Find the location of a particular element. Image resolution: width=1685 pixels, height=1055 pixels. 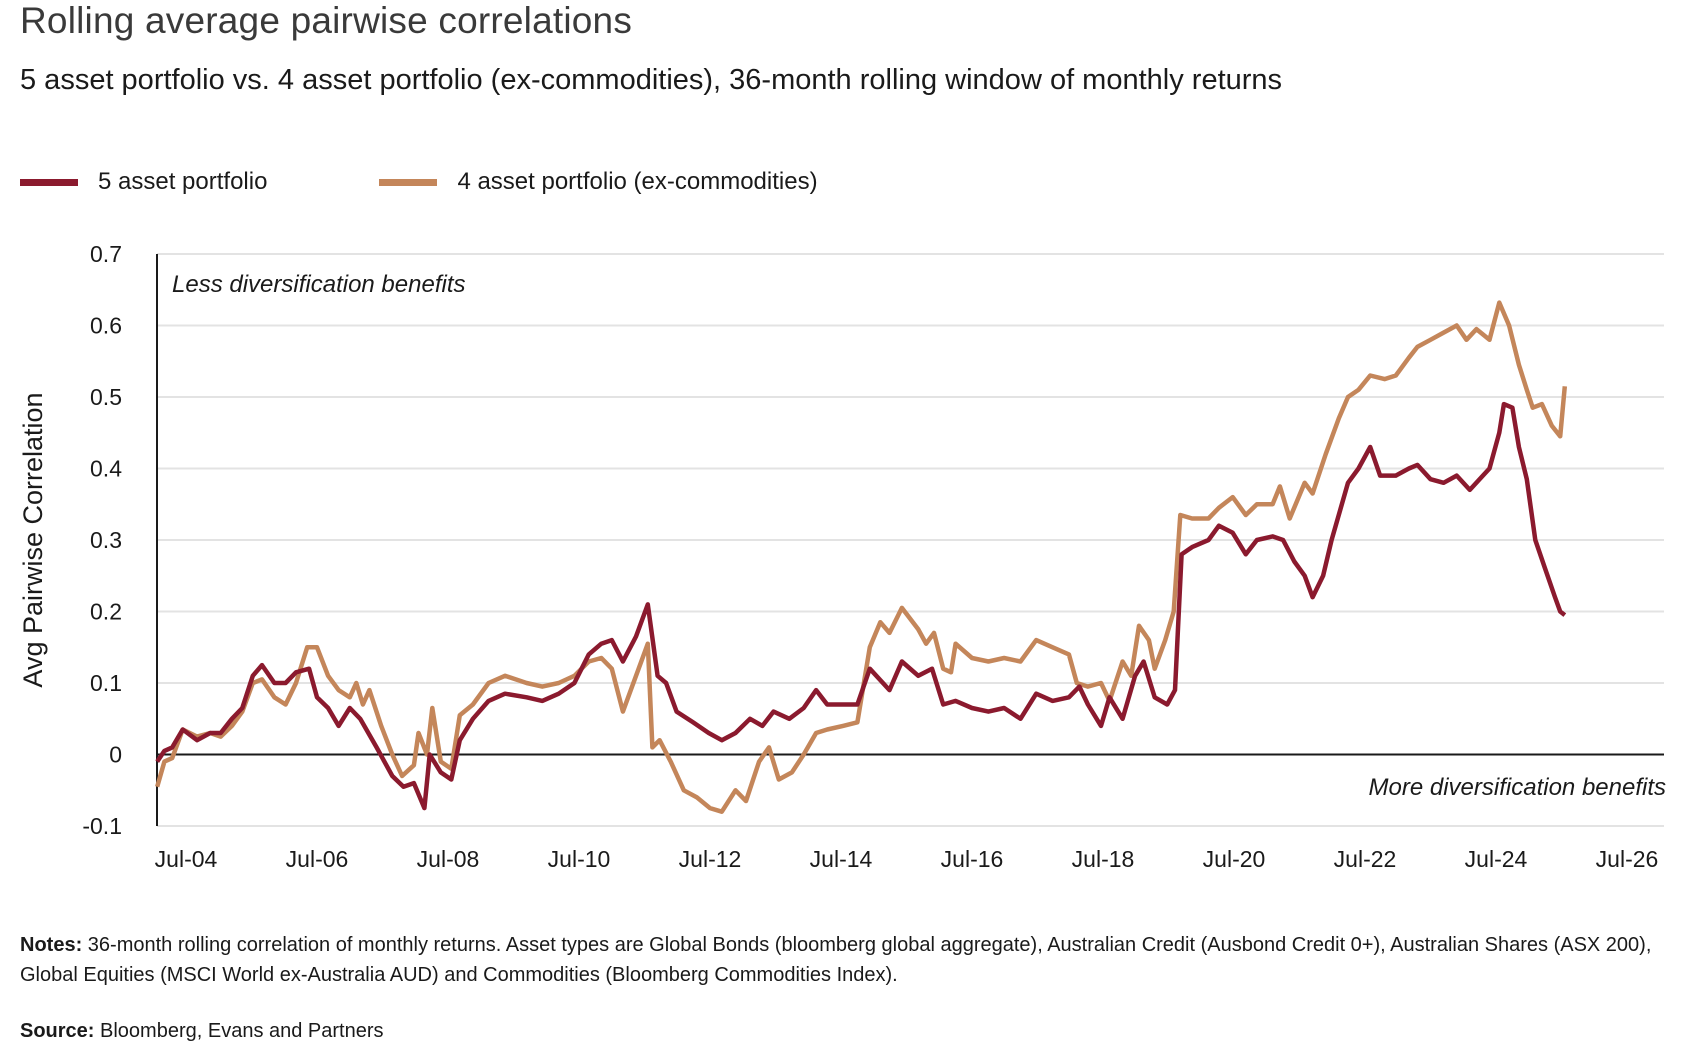

x-tick-label: Jul-18 is located at coordinates (1103, 859).